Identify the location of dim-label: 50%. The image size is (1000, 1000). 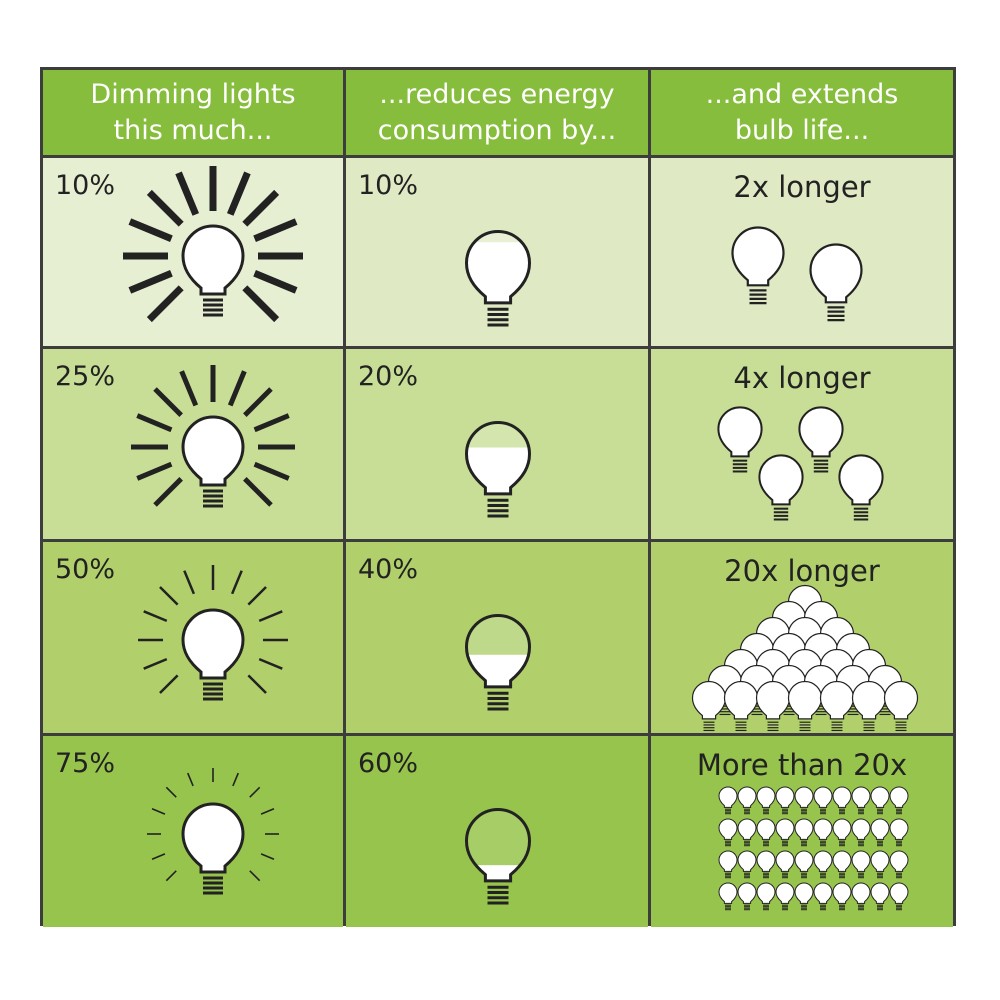
(85, 569).